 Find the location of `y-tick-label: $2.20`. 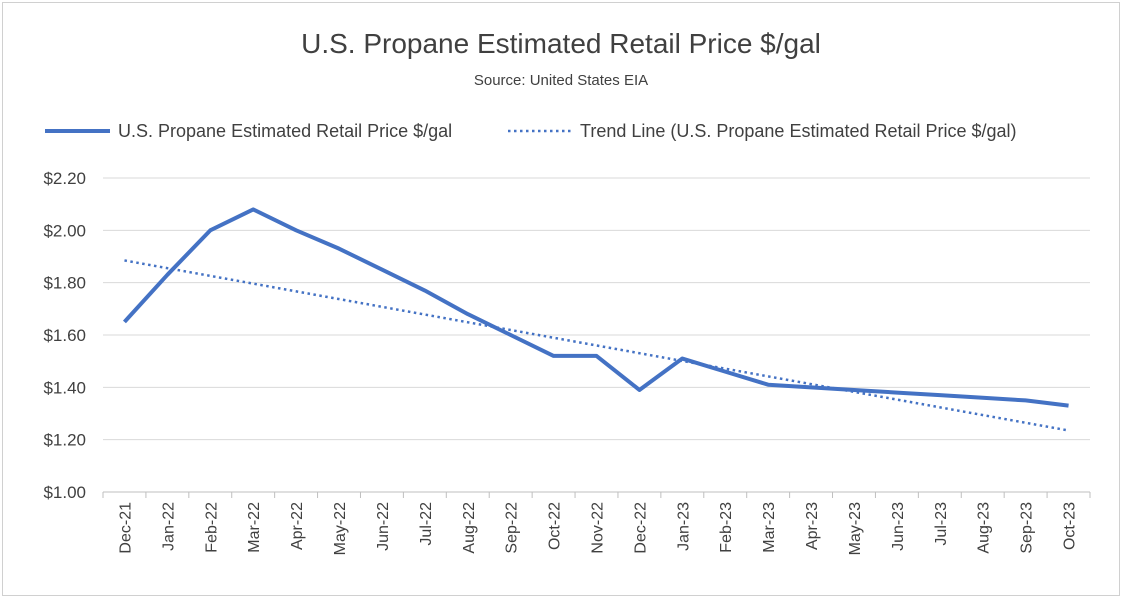

y-tick-label: $2.20 is located at coordinates (64, 178).